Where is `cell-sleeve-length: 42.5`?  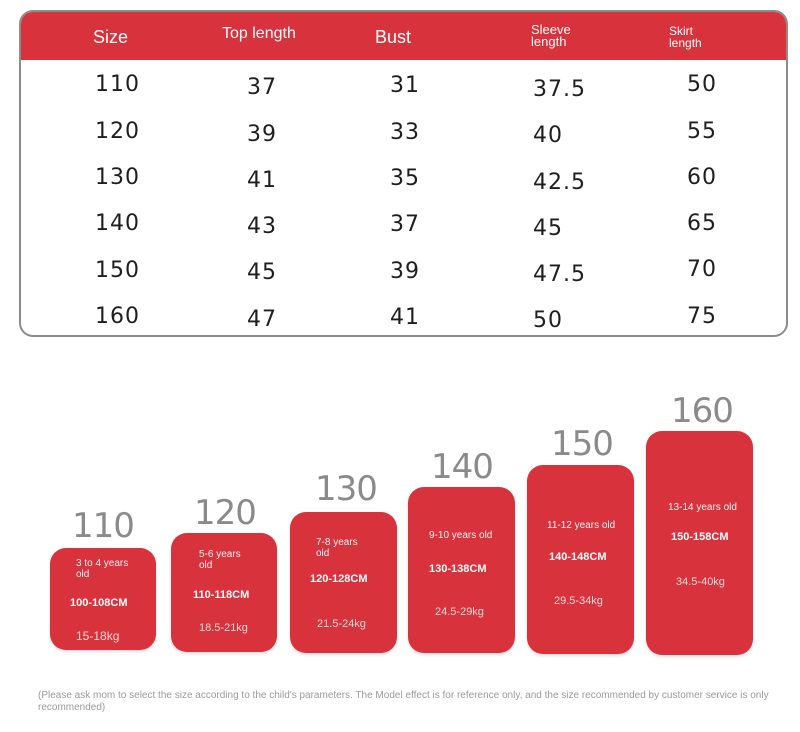
cell-sleeve-length: 42.5 is located at coordinates (559, 182).